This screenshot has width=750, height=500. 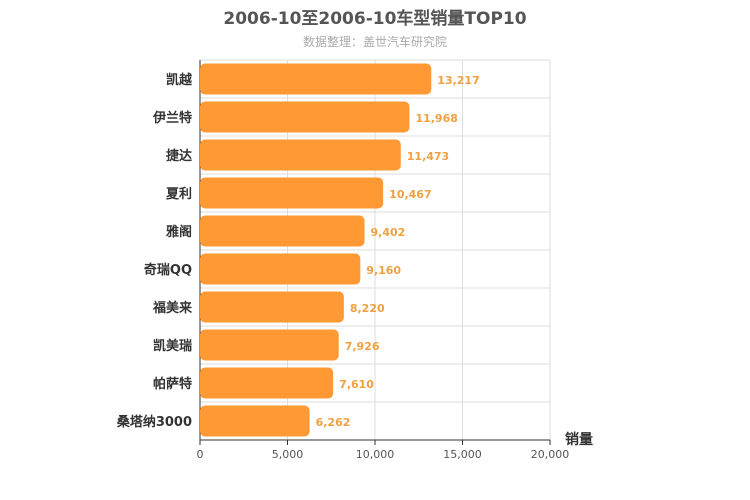 What do you see at coordinates (288, 454) in the screenshot?
I see `x-tick-label: 5,000` at bounding box center [288, 454].